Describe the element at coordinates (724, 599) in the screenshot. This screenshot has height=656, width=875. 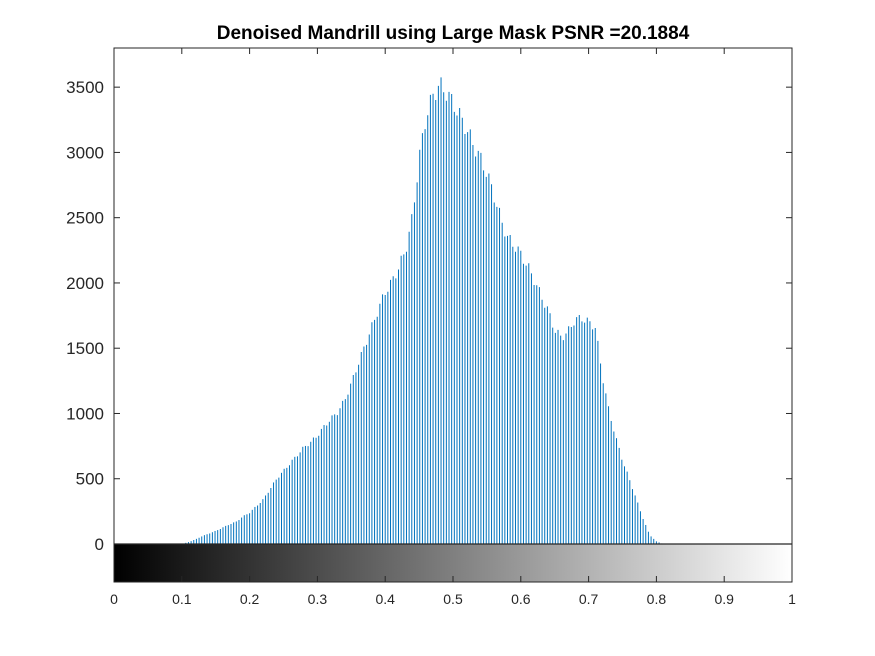
I see `x-tick-label: 0.9` at that location.